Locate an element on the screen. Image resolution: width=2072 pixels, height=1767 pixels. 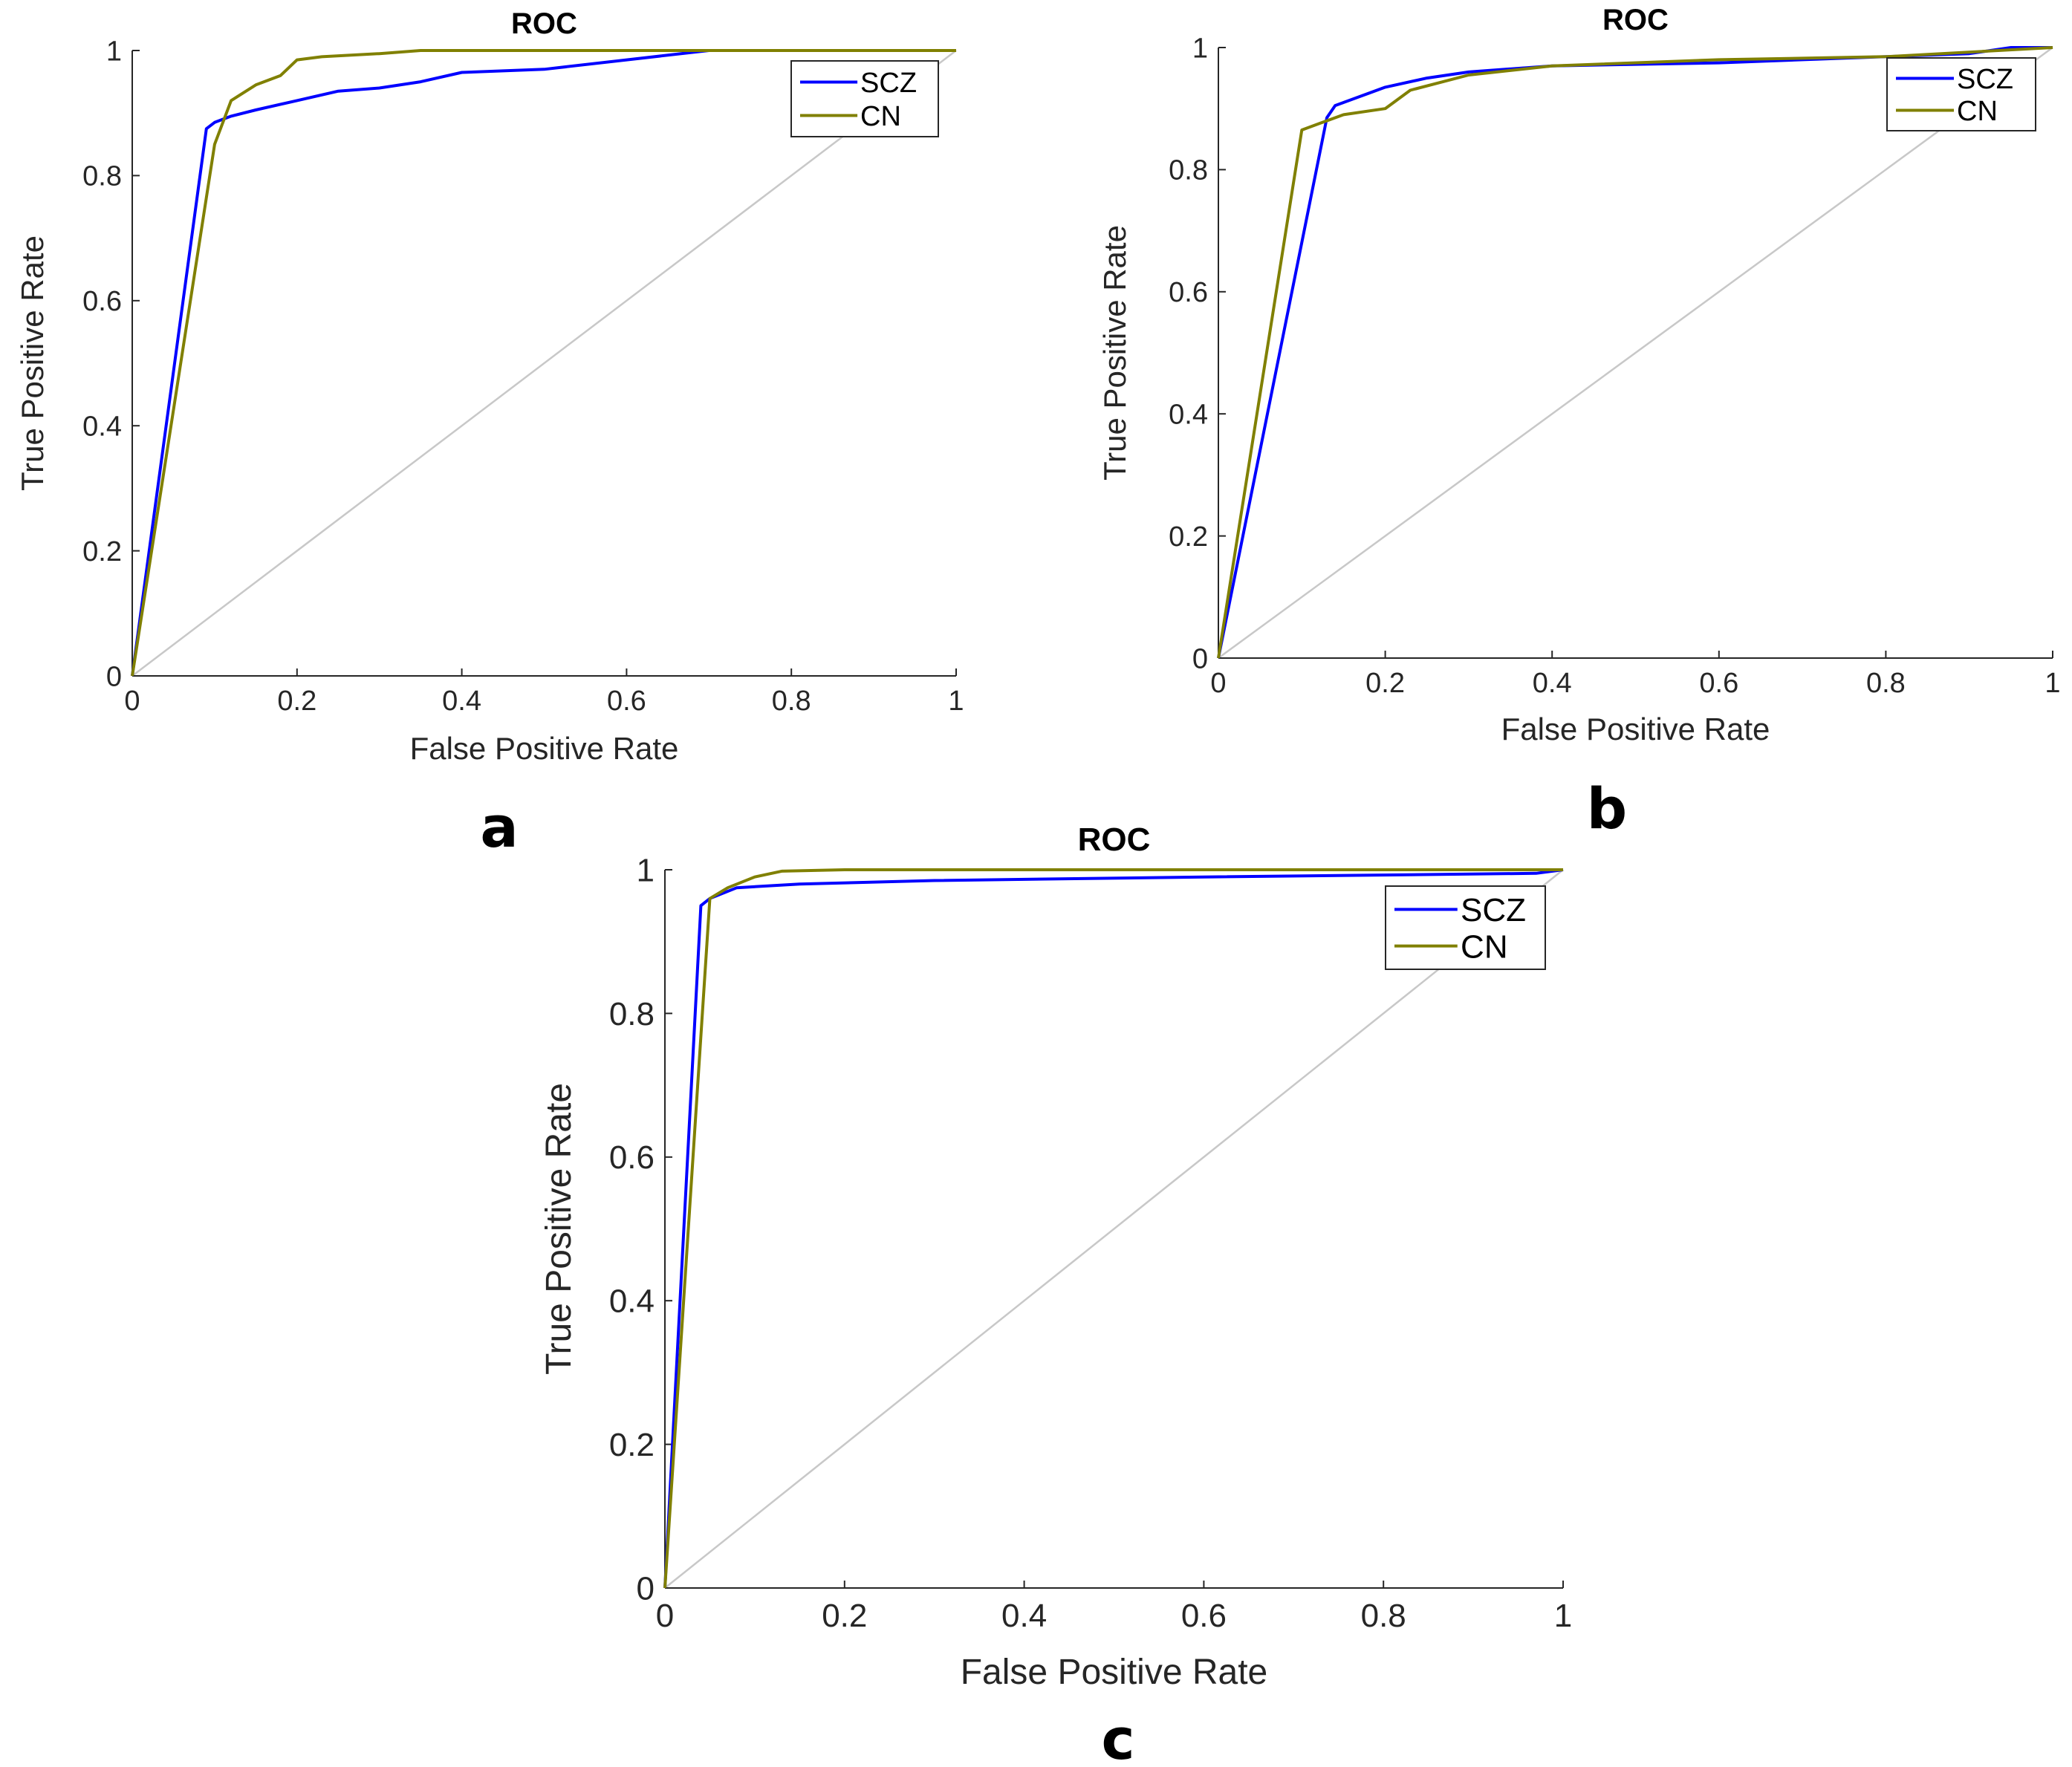
panel-letter-a: a is located at coordinates (499, 827).